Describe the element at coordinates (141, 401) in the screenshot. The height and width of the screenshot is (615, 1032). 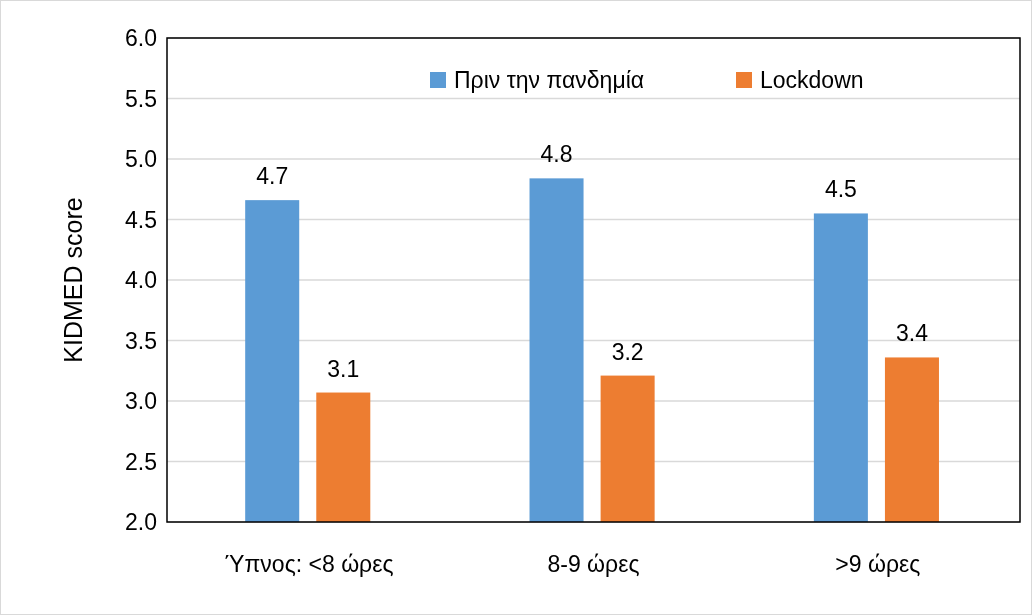
I see `y-tick-label: 3.0` at that location.